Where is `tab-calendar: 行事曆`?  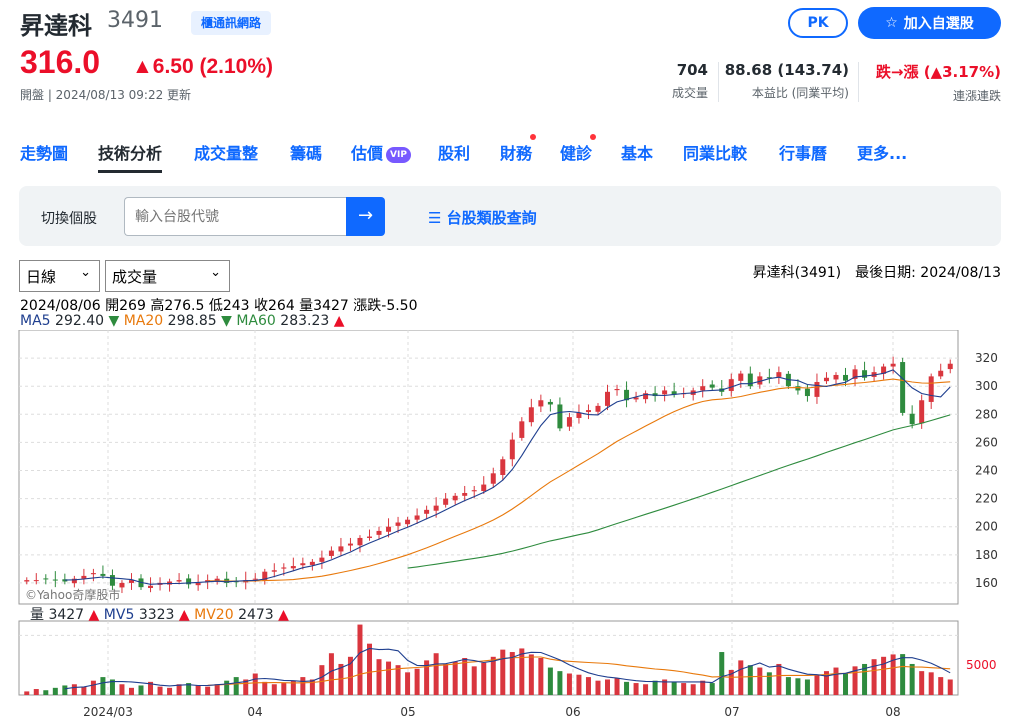 tab-calendar: 行事曆 is located at coordinates (803, 153).